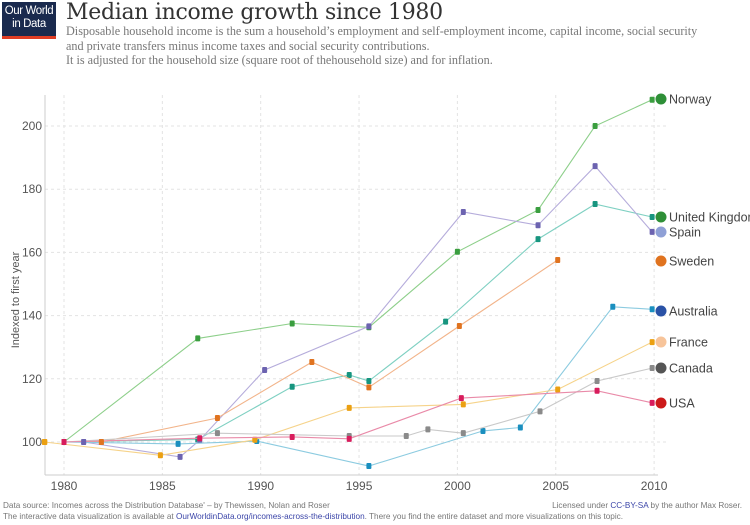 The height and width of the screenshot is (525, 750). I want to click on y-axis-label: Indexed to first year, so click(16, 299).